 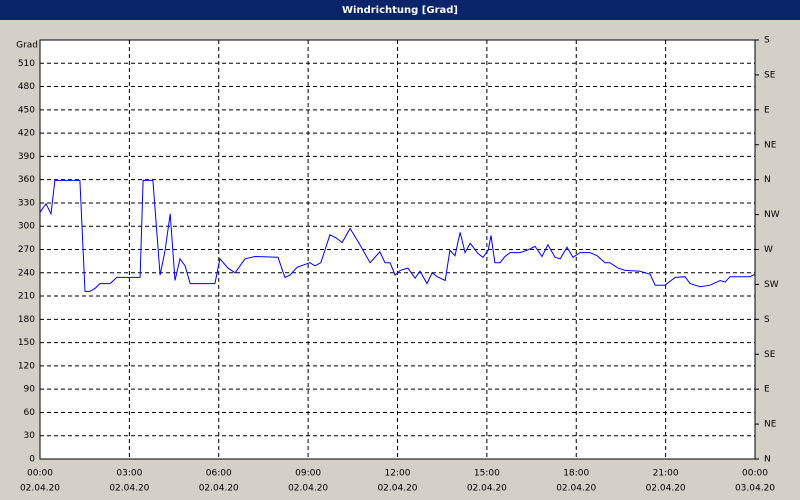 I want to click on y-tick-label: 150, so click(x=26, y=343).